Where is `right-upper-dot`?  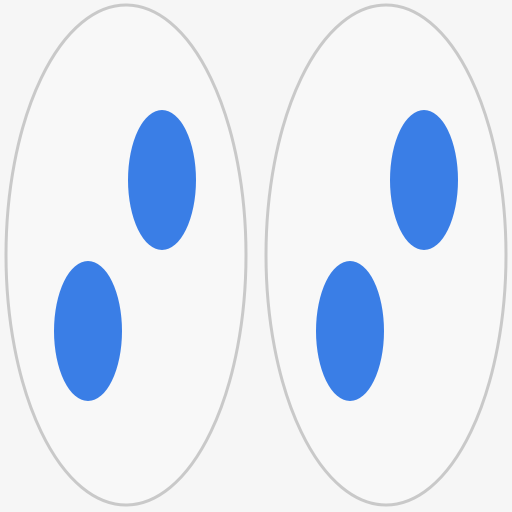 right-upper-dot is located at coordinates (424, 180).